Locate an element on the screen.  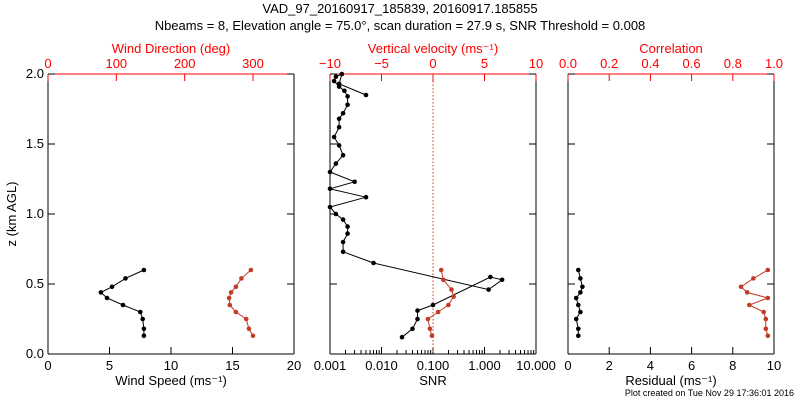
bottom-axis-label: Residual (ms⁻¹) is located at coordinates (670, 380).